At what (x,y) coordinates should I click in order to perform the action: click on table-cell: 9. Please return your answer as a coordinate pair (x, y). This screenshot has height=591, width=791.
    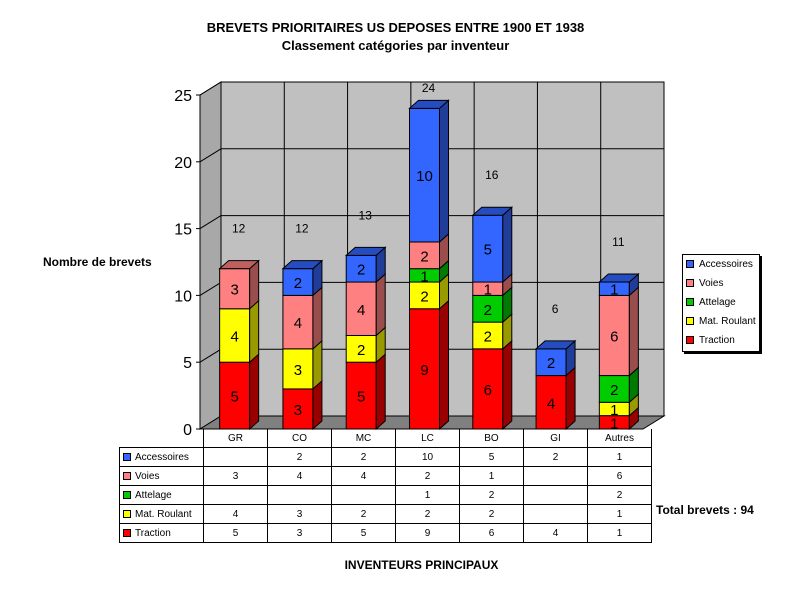
    Looking at the image, I should click on (427, 533).